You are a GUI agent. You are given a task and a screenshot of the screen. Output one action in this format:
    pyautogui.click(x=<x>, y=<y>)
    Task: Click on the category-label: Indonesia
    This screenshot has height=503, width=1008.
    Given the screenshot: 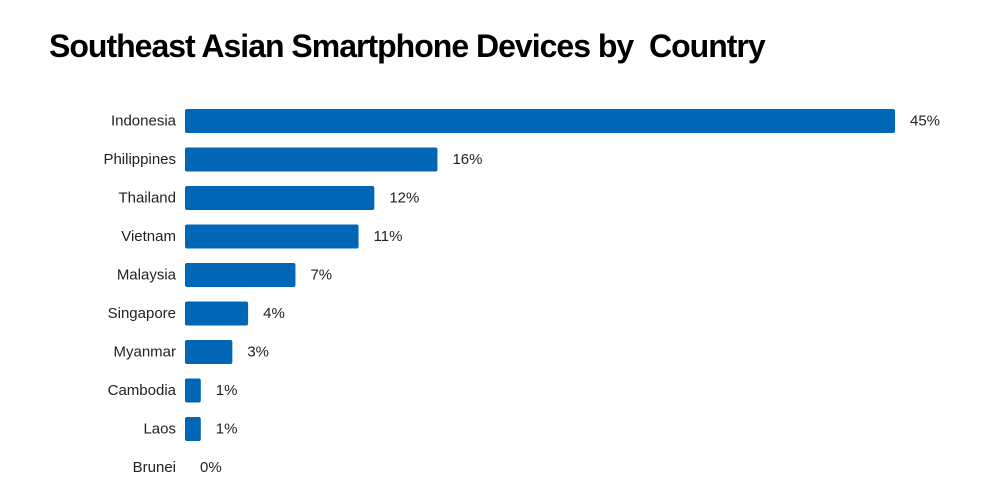 What is the action you would take?
    pyautogui.click(x=144, y=121)
    